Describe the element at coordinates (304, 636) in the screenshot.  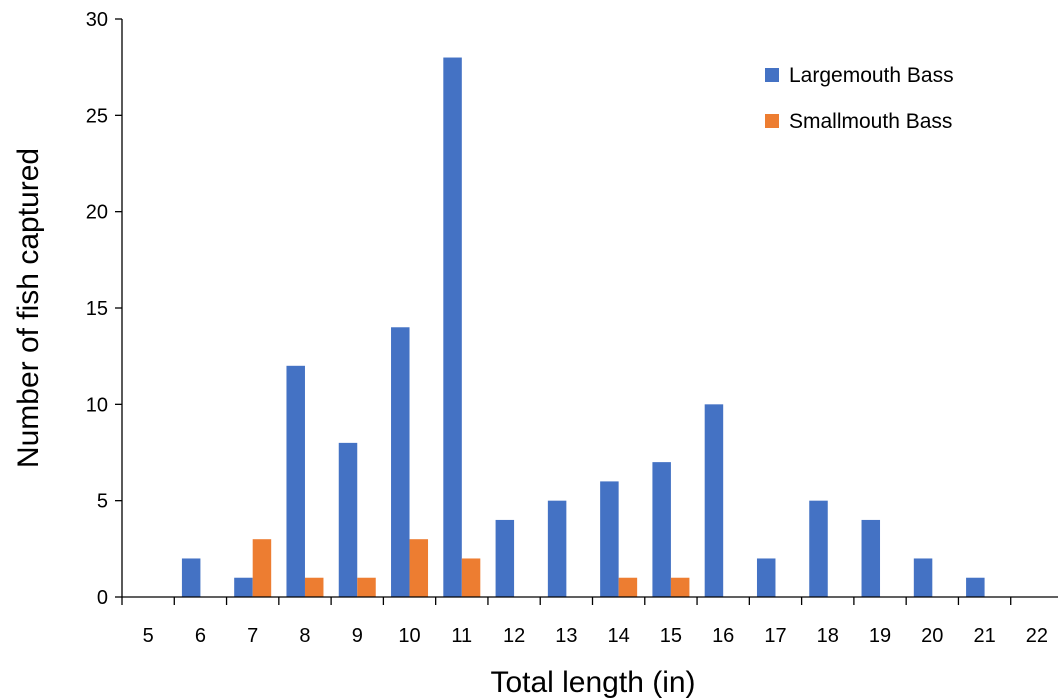
I see `x-tick-label-8: 8` at that location.